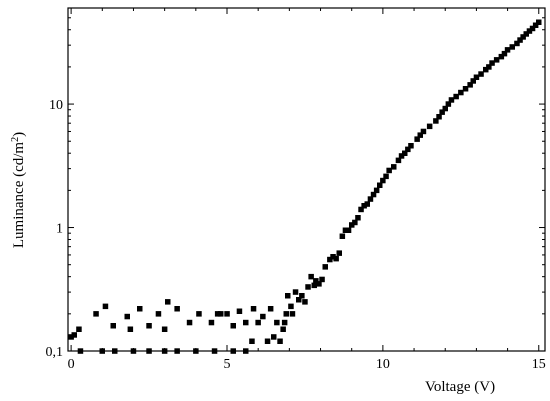 This screenshot has width=550, height=401. What do you see at coordinates (56, 105) in the screenshot?
I see `y-tick-label: 10` at bounding box center [56, 105].